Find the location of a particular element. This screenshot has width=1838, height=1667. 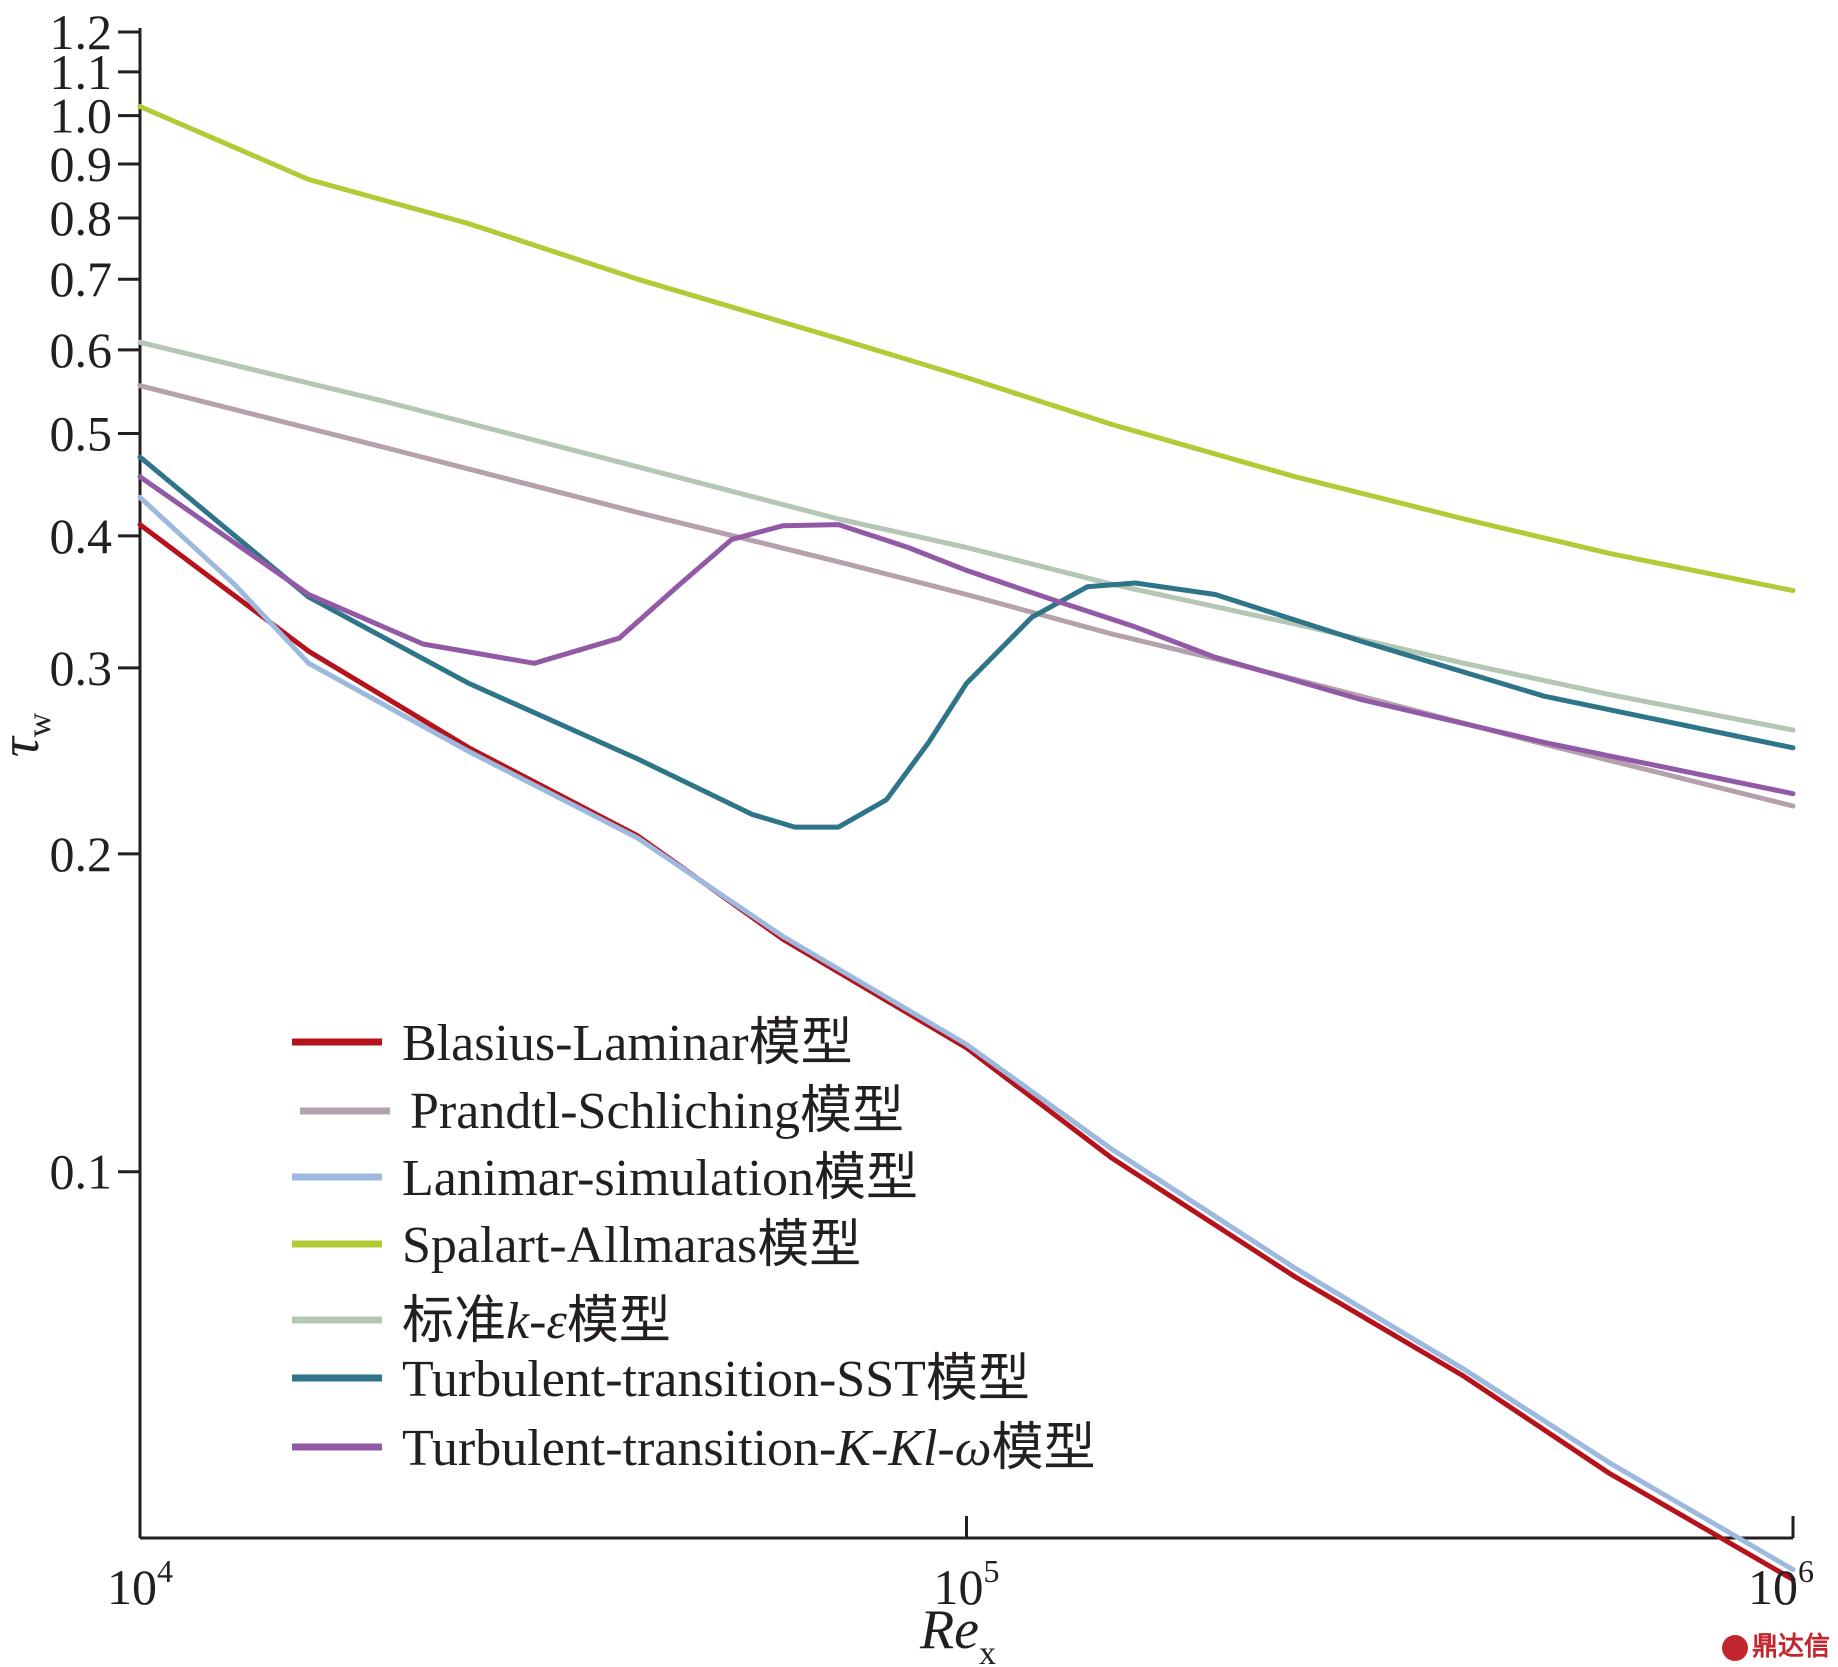

legend-label-kklw-math: K-Kl-ω is located at coordinates (913, 1448).